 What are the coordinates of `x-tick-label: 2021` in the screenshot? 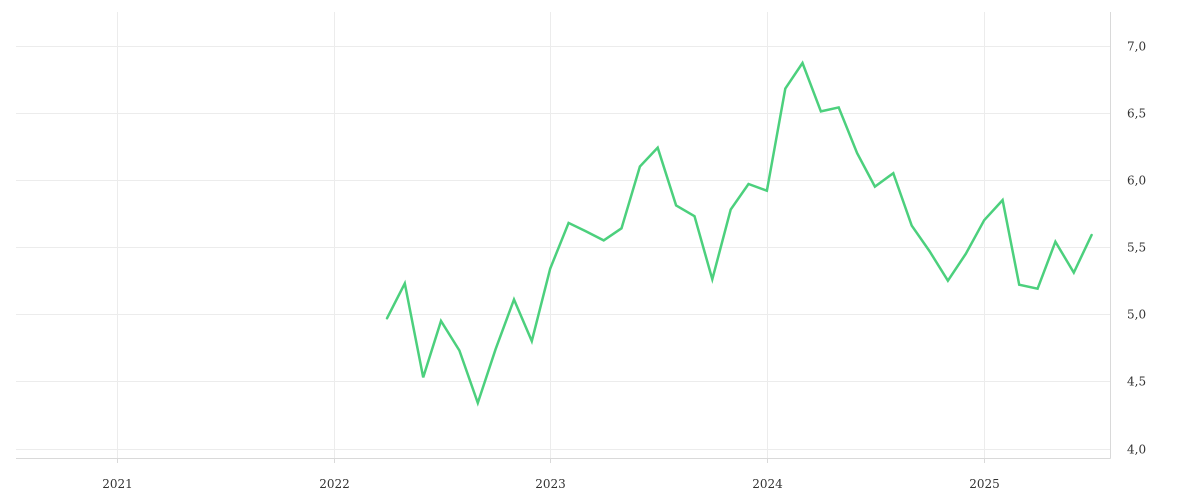 It's located at (117, 484).